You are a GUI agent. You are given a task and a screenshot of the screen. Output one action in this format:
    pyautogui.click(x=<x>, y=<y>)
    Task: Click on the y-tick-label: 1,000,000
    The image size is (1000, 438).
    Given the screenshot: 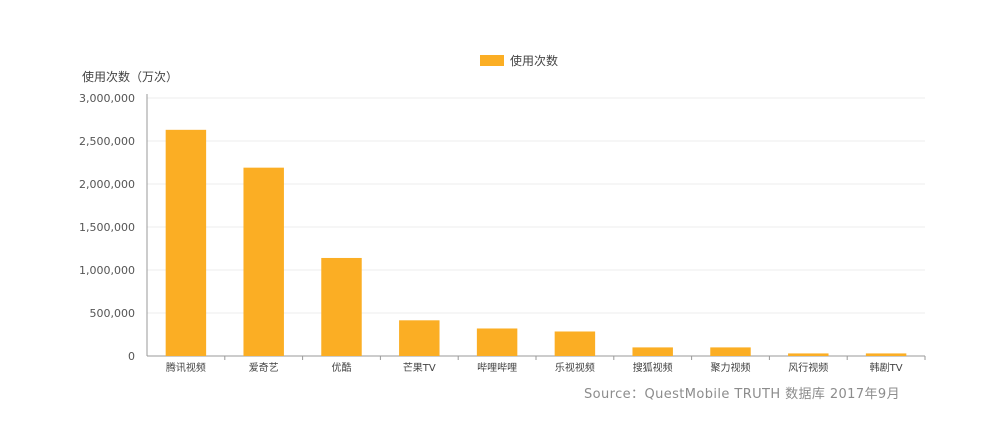 What is the action you would take?
    pyautogui.click(x=107, y=270)
    